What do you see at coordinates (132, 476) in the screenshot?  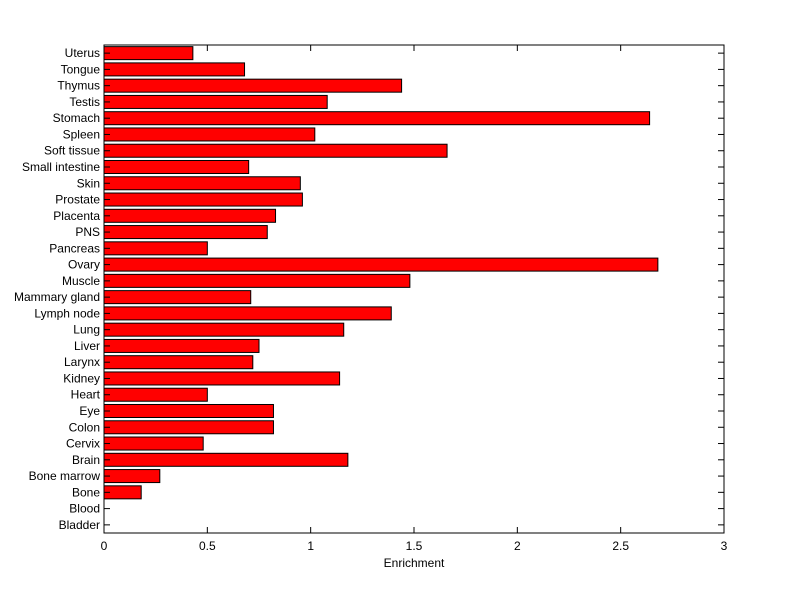 I see `bar-bone-marrow` at bounding box center [132, 476].